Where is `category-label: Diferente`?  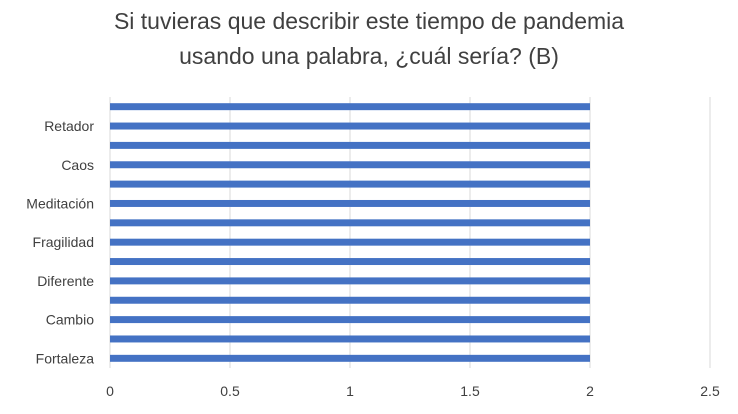 category-label: Diferente is located at coordinates (65, 281).